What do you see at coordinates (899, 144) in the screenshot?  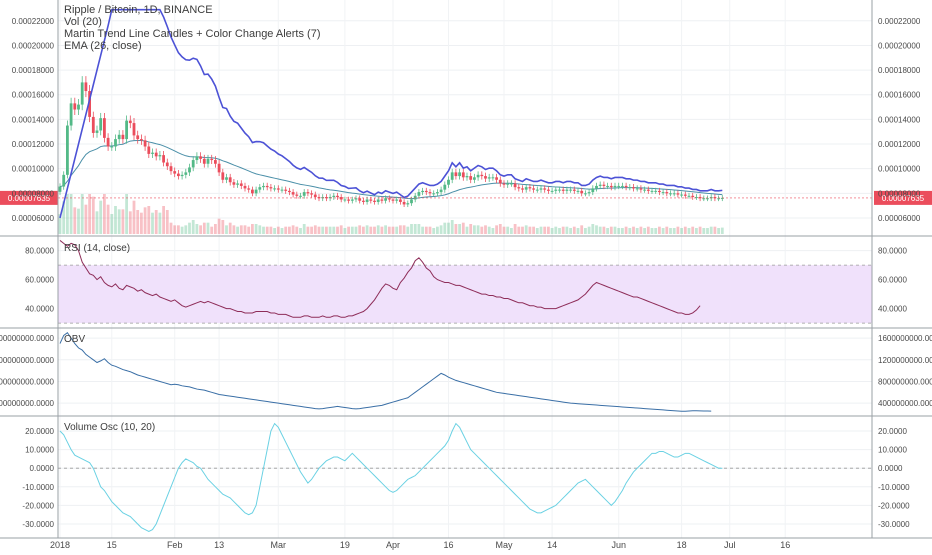 I see `y-tick-right-price: 0.00012000` at bounding box center [899, 144].